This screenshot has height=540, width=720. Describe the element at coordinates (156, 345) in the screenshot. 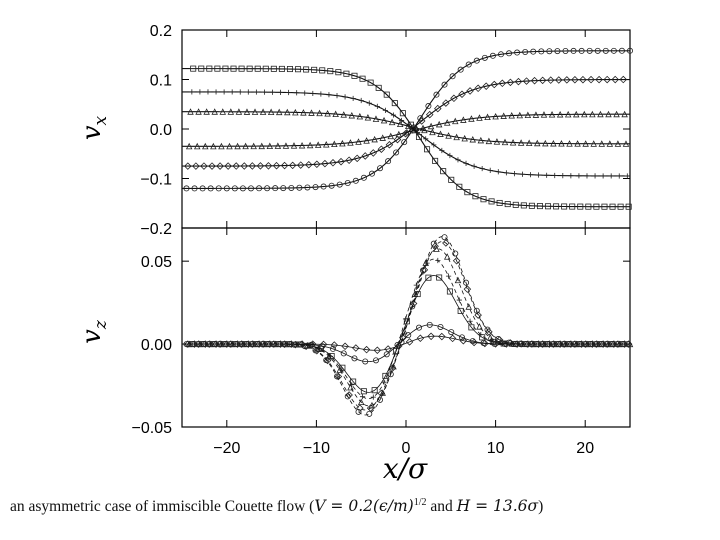

I see `bottom-ytick-label: 0.00` at that location.